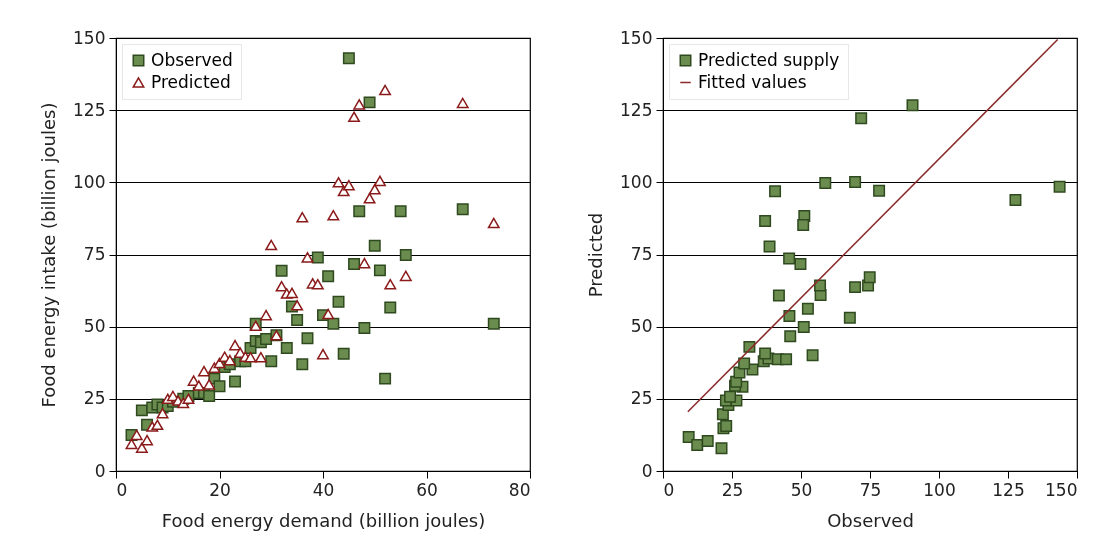  Describe the element at coordinates (870, 520) in the screenshot. I see `x-axis-title: Observed` at that location.